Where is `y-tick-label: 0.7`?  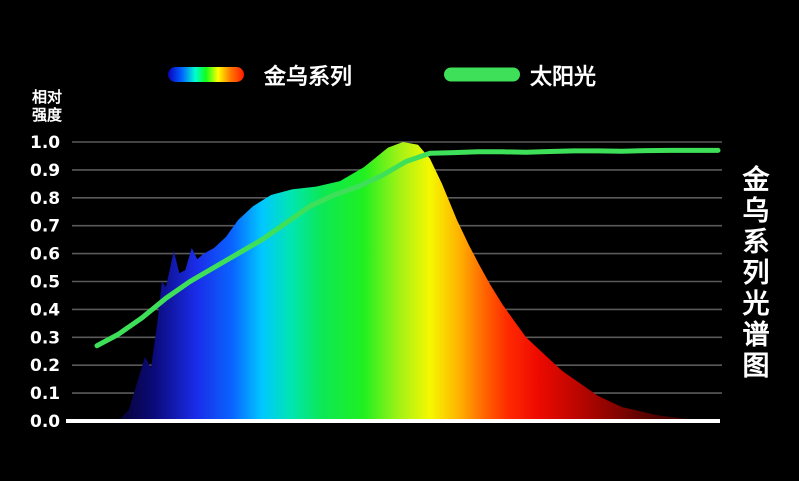
y-tick-label: 0.7 is located at coordinates (45, 227).